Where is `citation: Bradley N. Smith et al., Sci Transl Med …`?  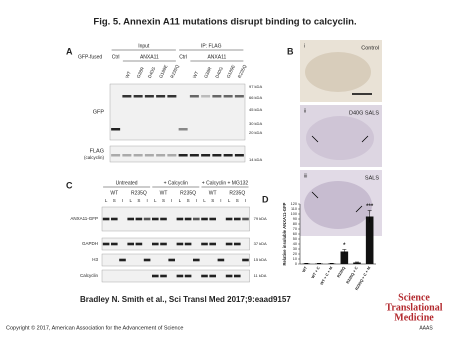
citation: Bradley N. Smith et al., Sci Transl Med … is located at coordinates (185, 299).